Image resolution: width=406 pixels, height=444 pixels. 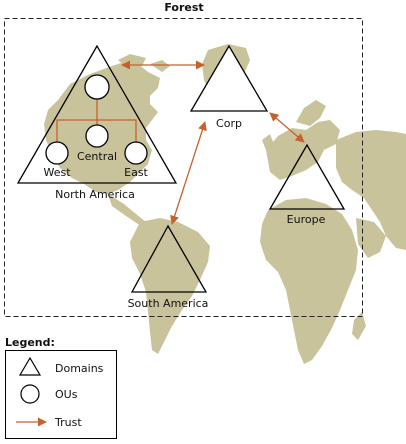 I want to click on domain-triangle-north-america, so click(x=97, y=114).